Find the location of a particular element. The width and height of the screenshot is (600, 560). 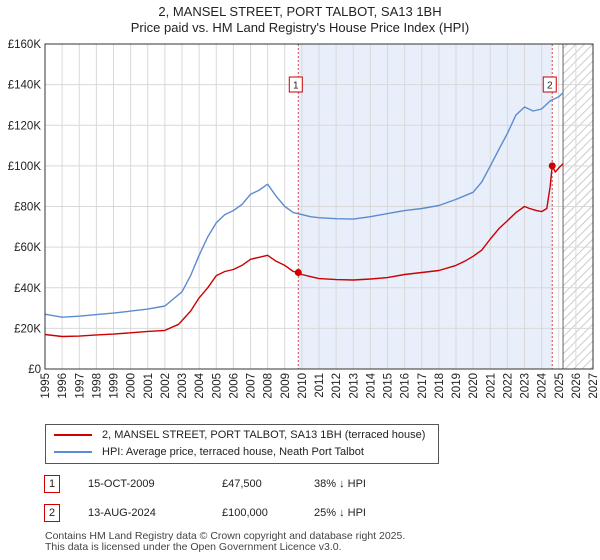

legend-line-property is located at coordinates (73, 435).